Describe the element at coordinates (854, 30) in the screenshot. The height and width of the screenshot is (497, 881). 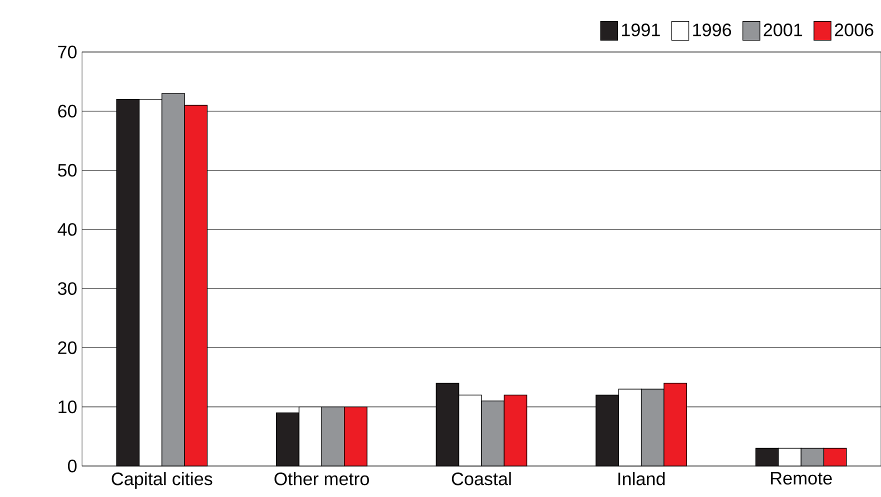
I see `legend-label: 2006` at that location.